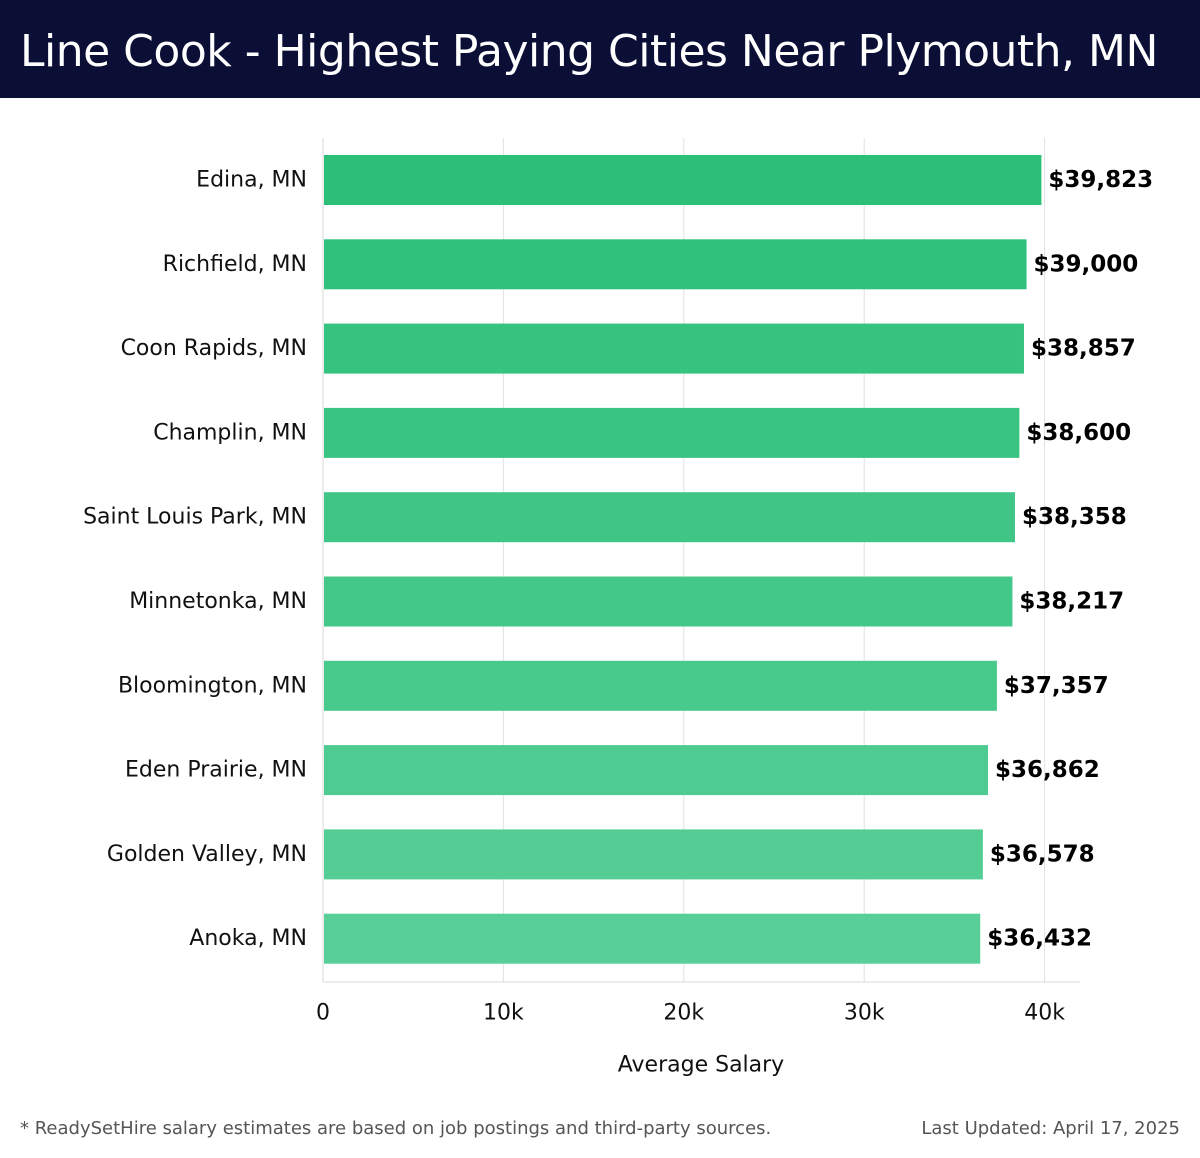 Image resolution: width=1200 pixels, height=1158 pixels. Describe the element at coordinates (1056, 686) in the screenshot. I see `value-label: $37,357` at that location.